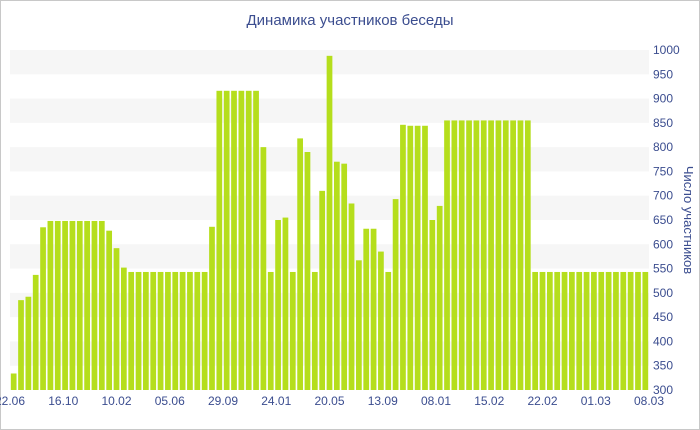 Image resolution: width=700 pixels, height=430 pixels. Describe the element at coordinates (663, 390) in the screenshot. I see `y-tick-label: 300` at that location.